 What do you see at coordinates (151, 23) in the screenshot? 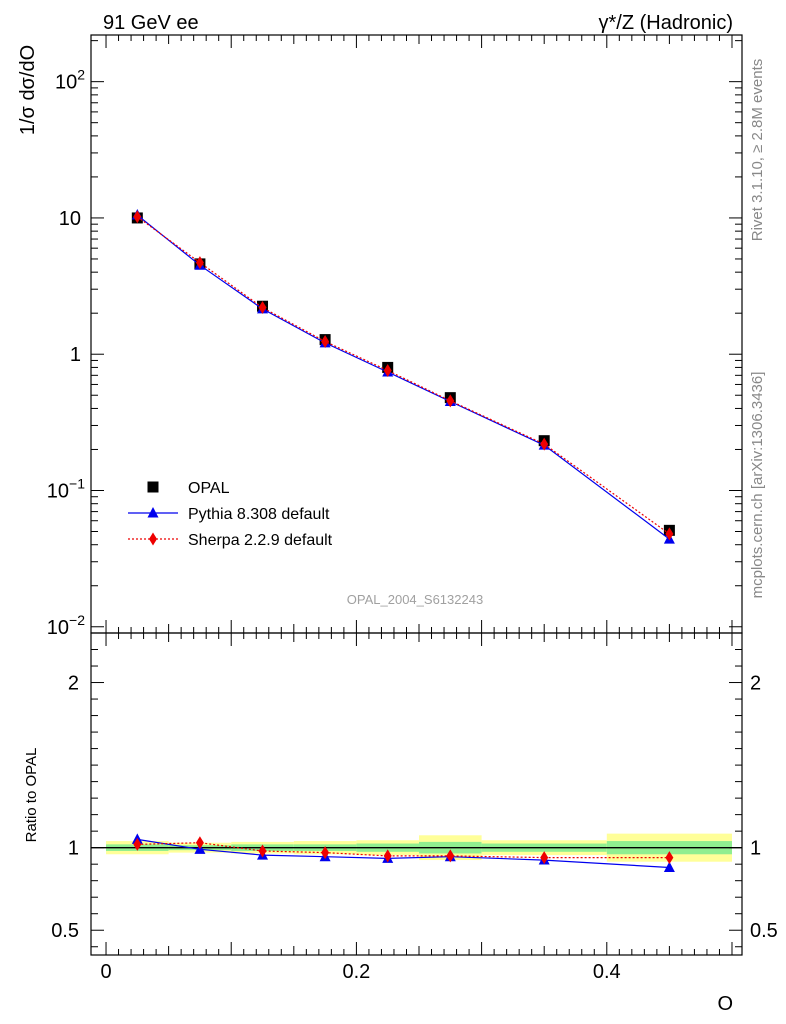
I see `header-left-label: 91 GeV ee` at bounding box center [151, 23].